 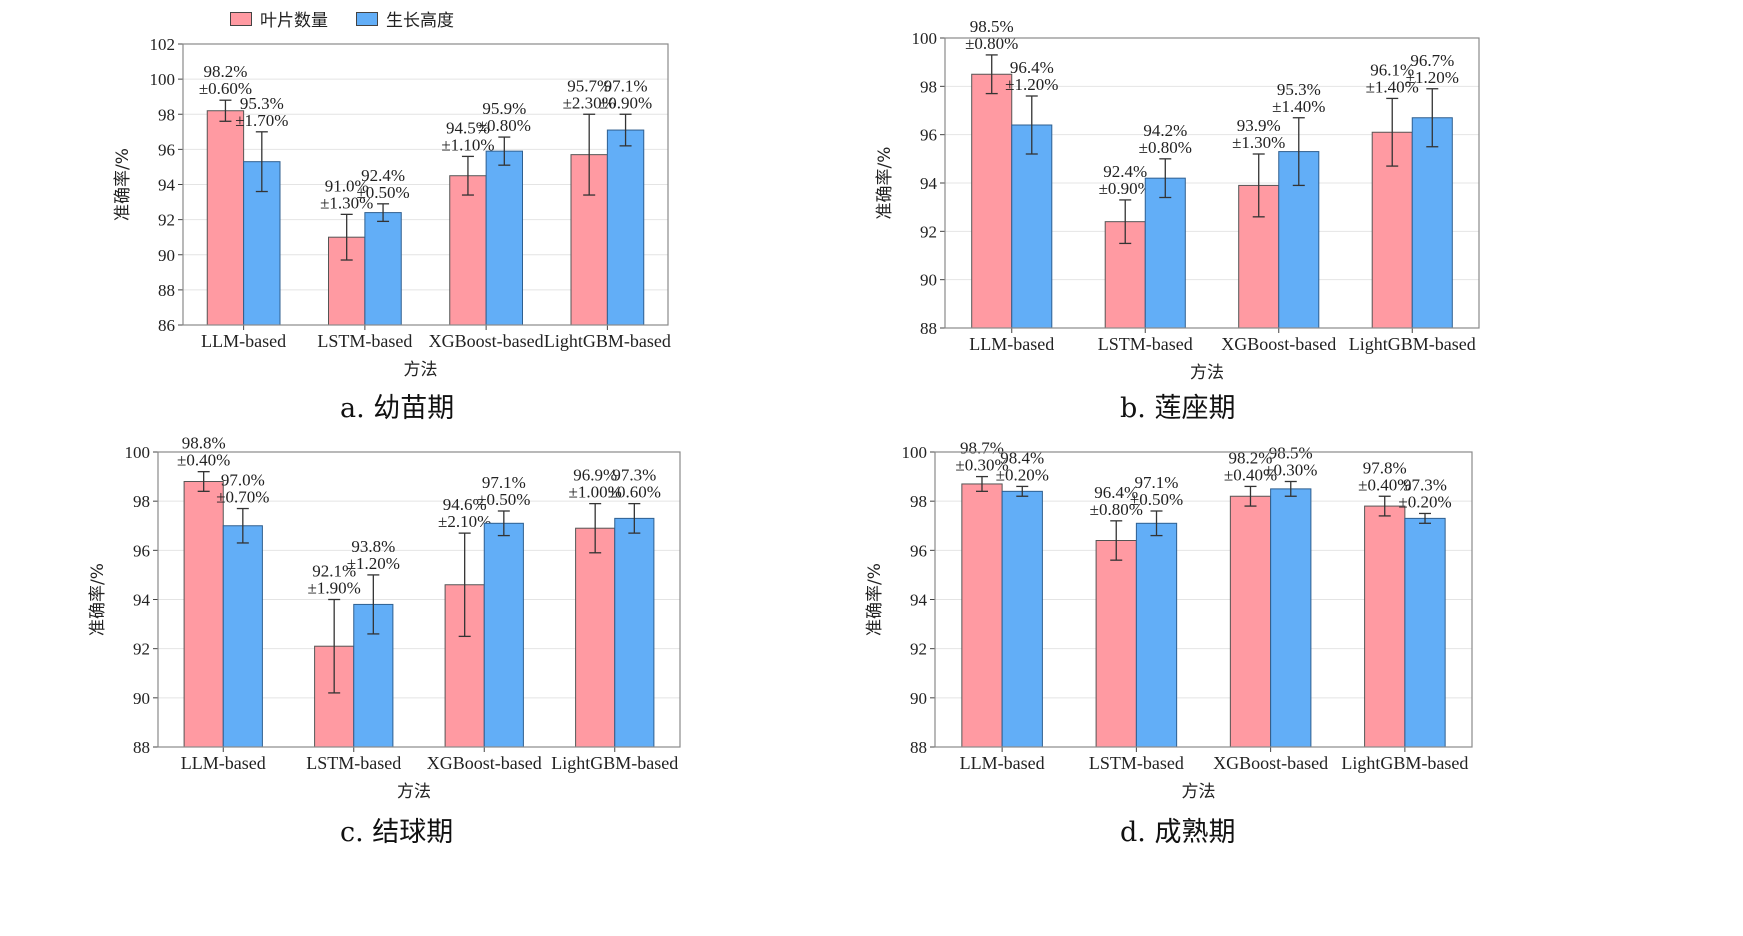 I want to click on data-label-error-leaf-count-lstm: ±1.90%, so click(x=334, y=588).